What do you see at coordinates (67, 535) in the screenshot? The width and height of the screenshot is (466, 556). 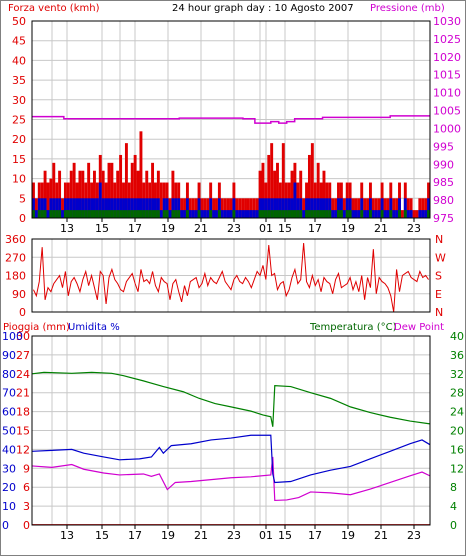 I see `x-tick-label: 13` at bounding box center [67, 535].